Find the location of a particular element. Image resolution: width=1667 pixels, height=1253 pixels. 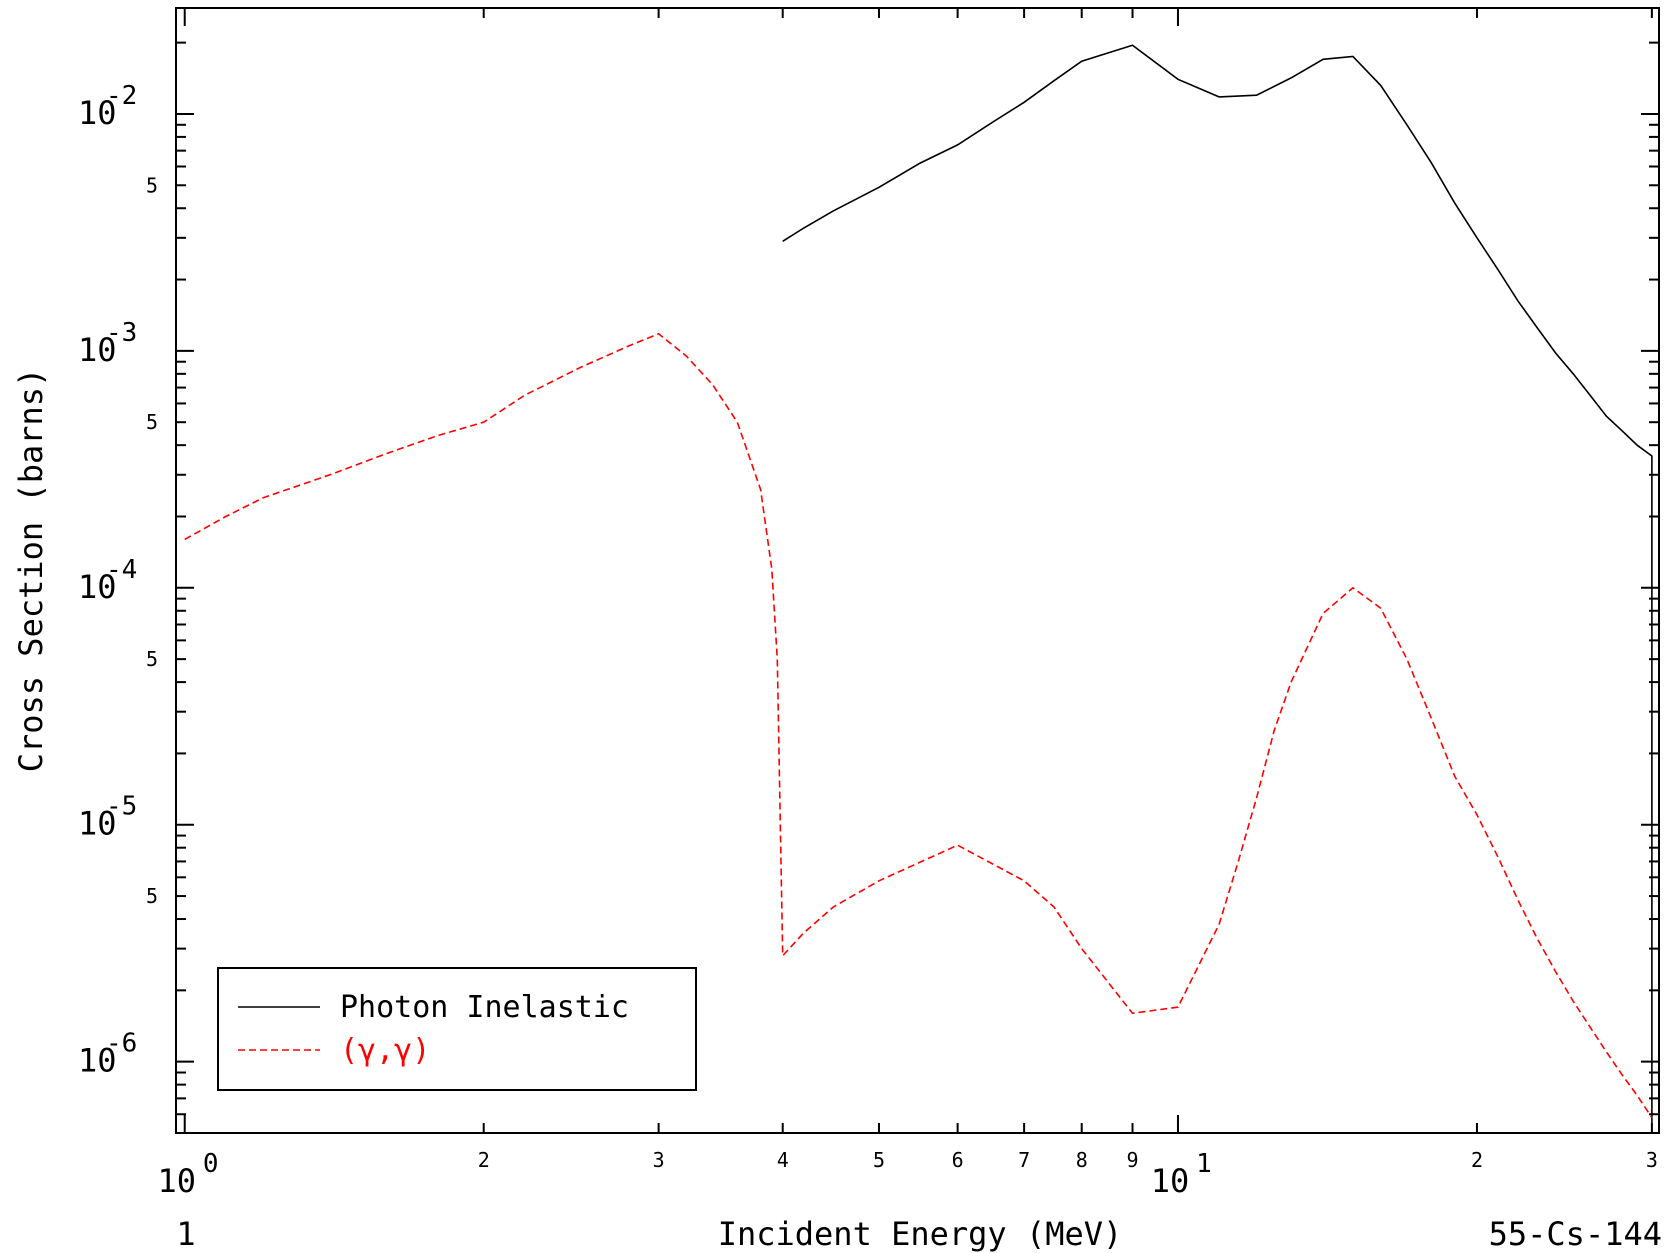

y-axis-label: Cross Section (barns) is located at coordinates (31, 570).